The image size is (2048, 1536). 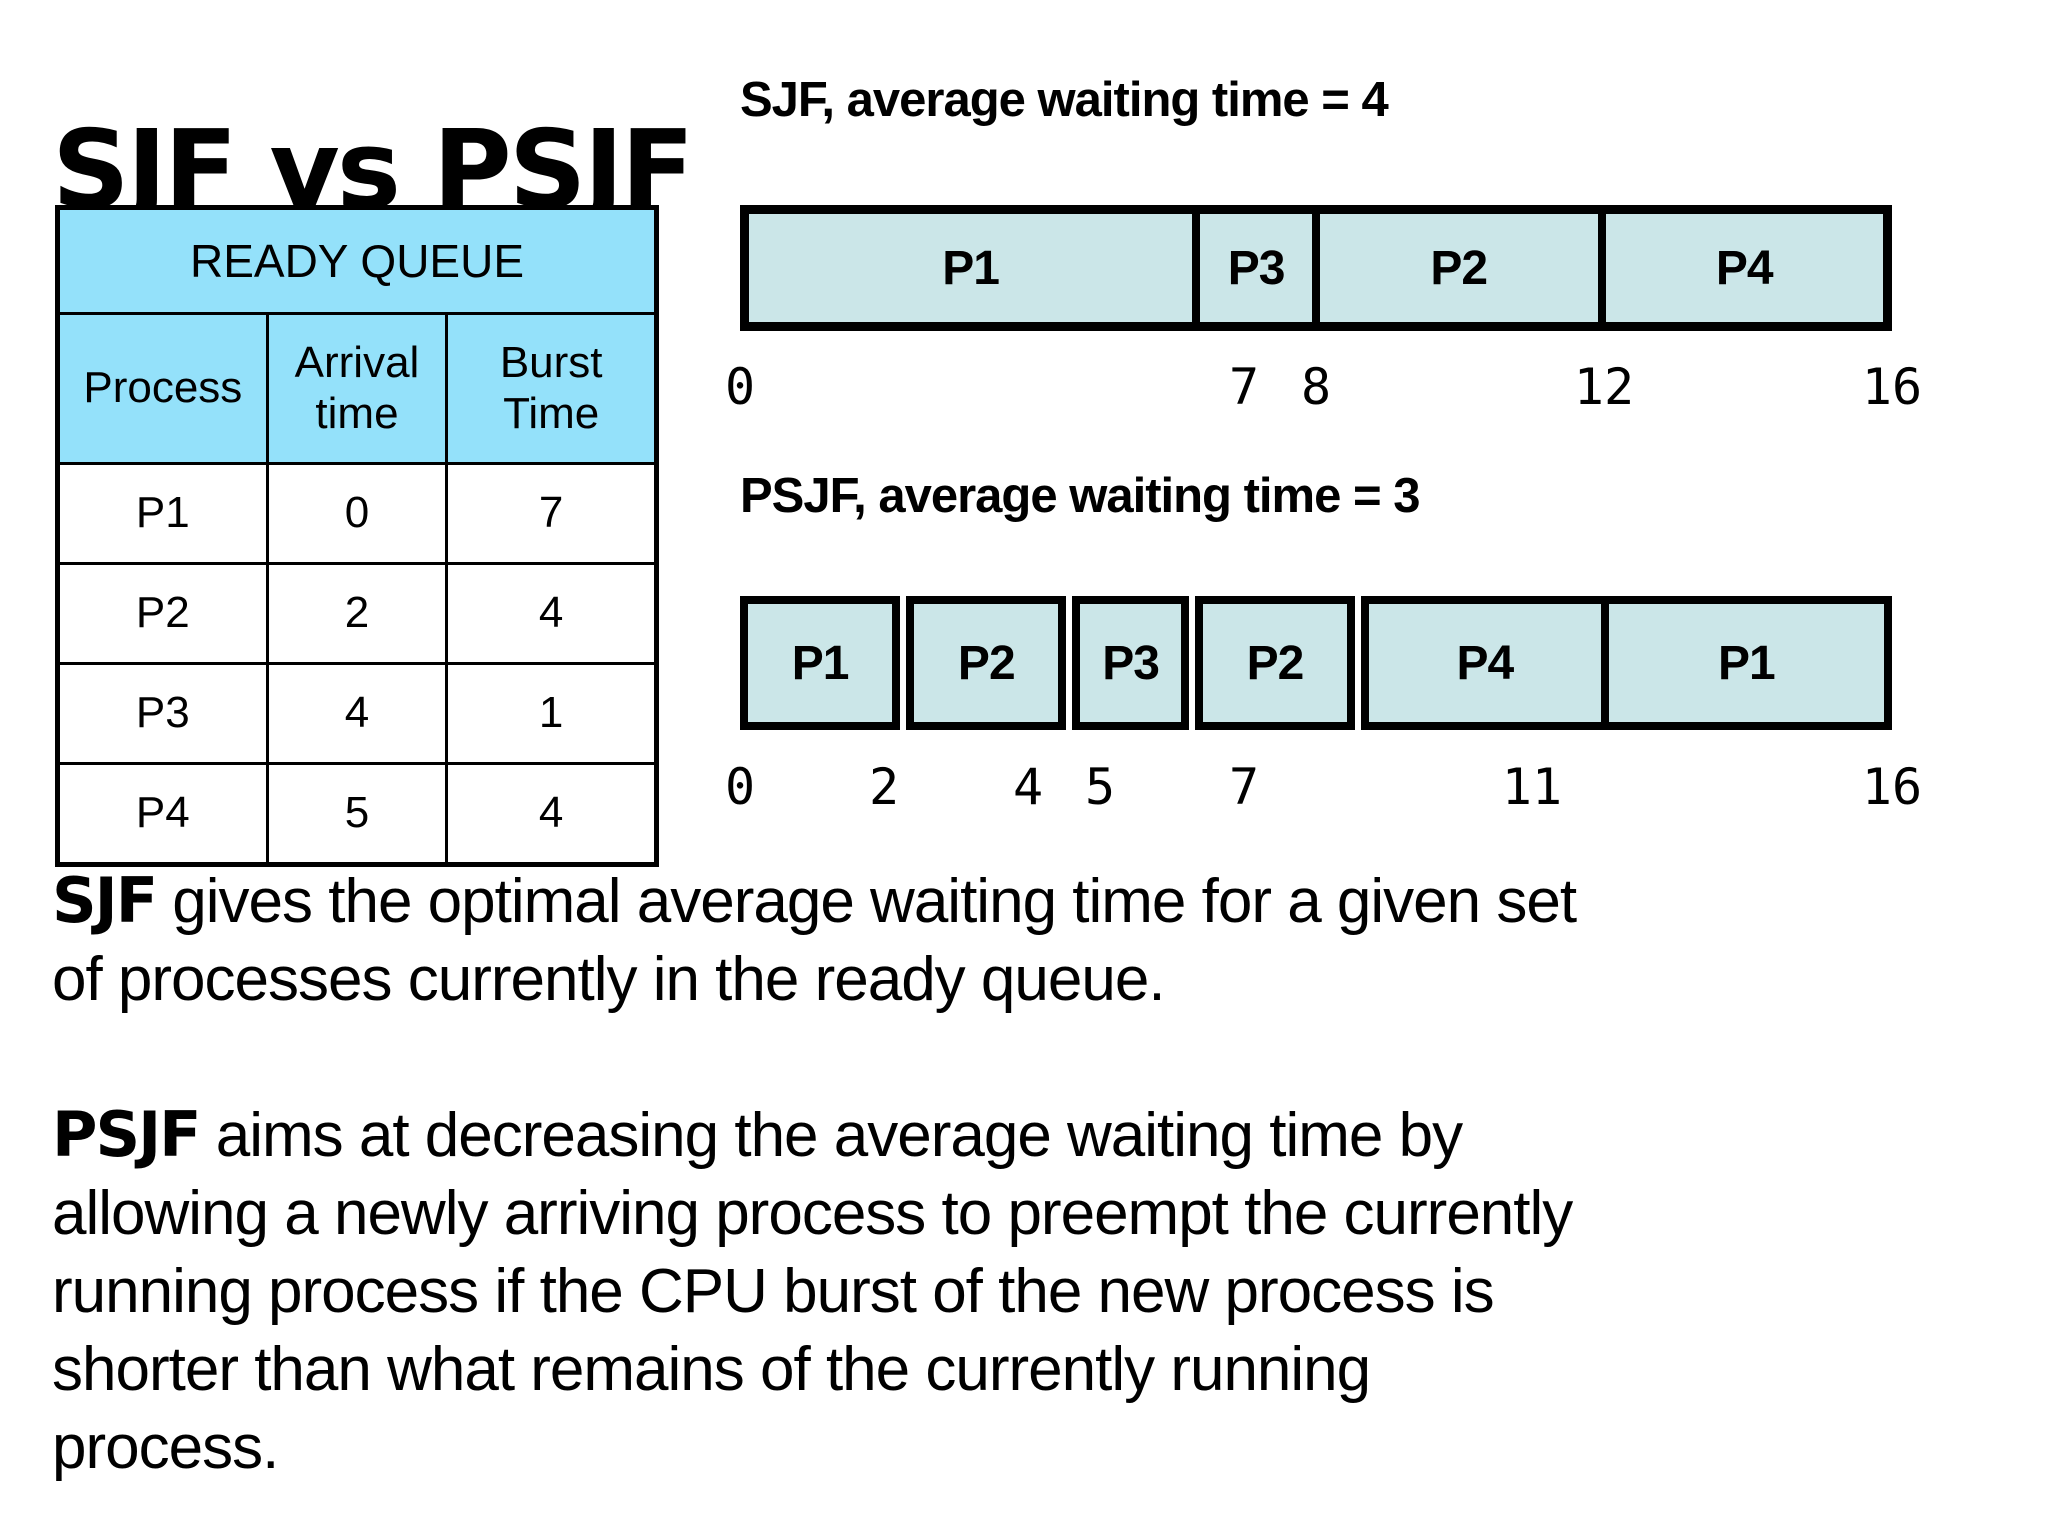 What do you see at coordinates (162, 613) in the screenshot?
I see `table-cell: P2` at bounding box center [162, 613].